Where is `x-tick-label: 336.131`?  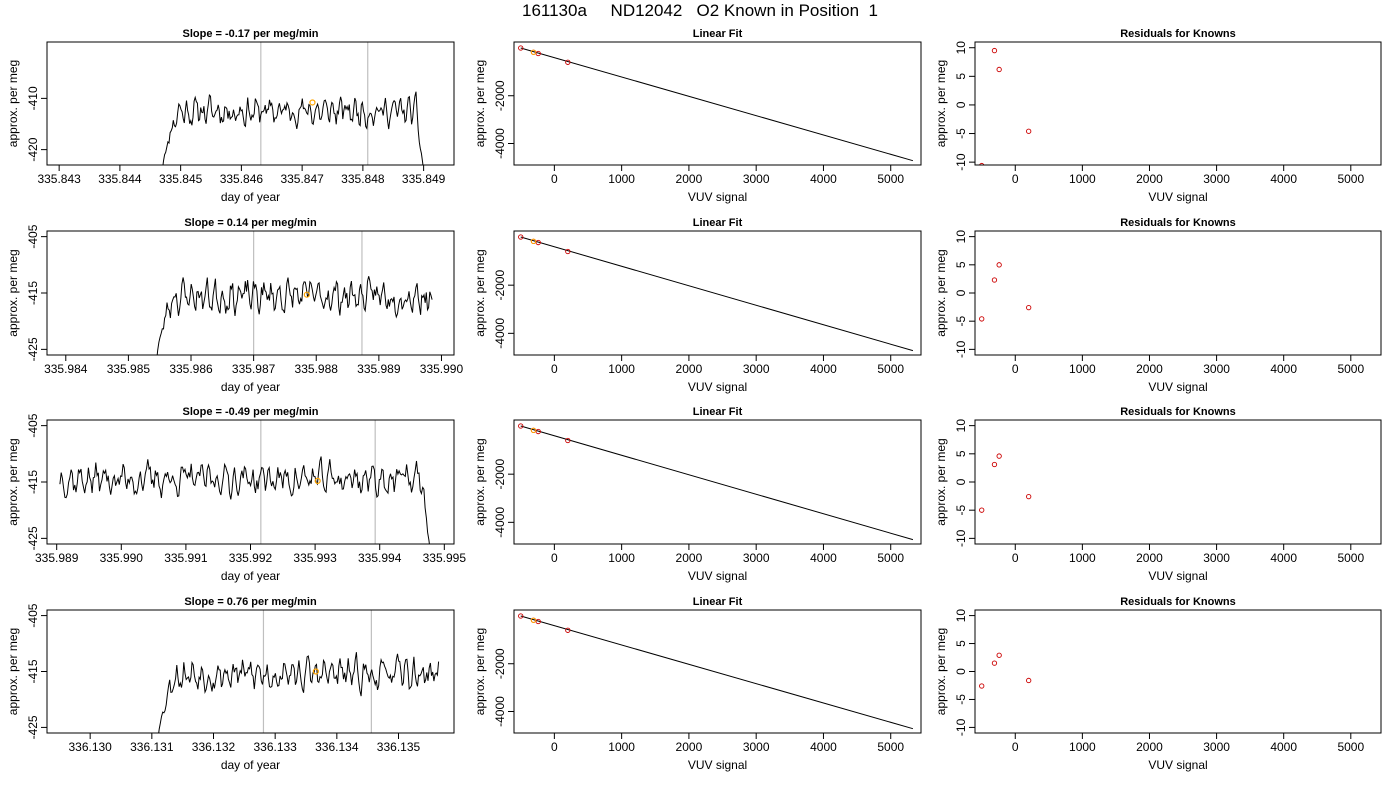
x-tick-label: 336.131 is located at coordinates (152, 747).